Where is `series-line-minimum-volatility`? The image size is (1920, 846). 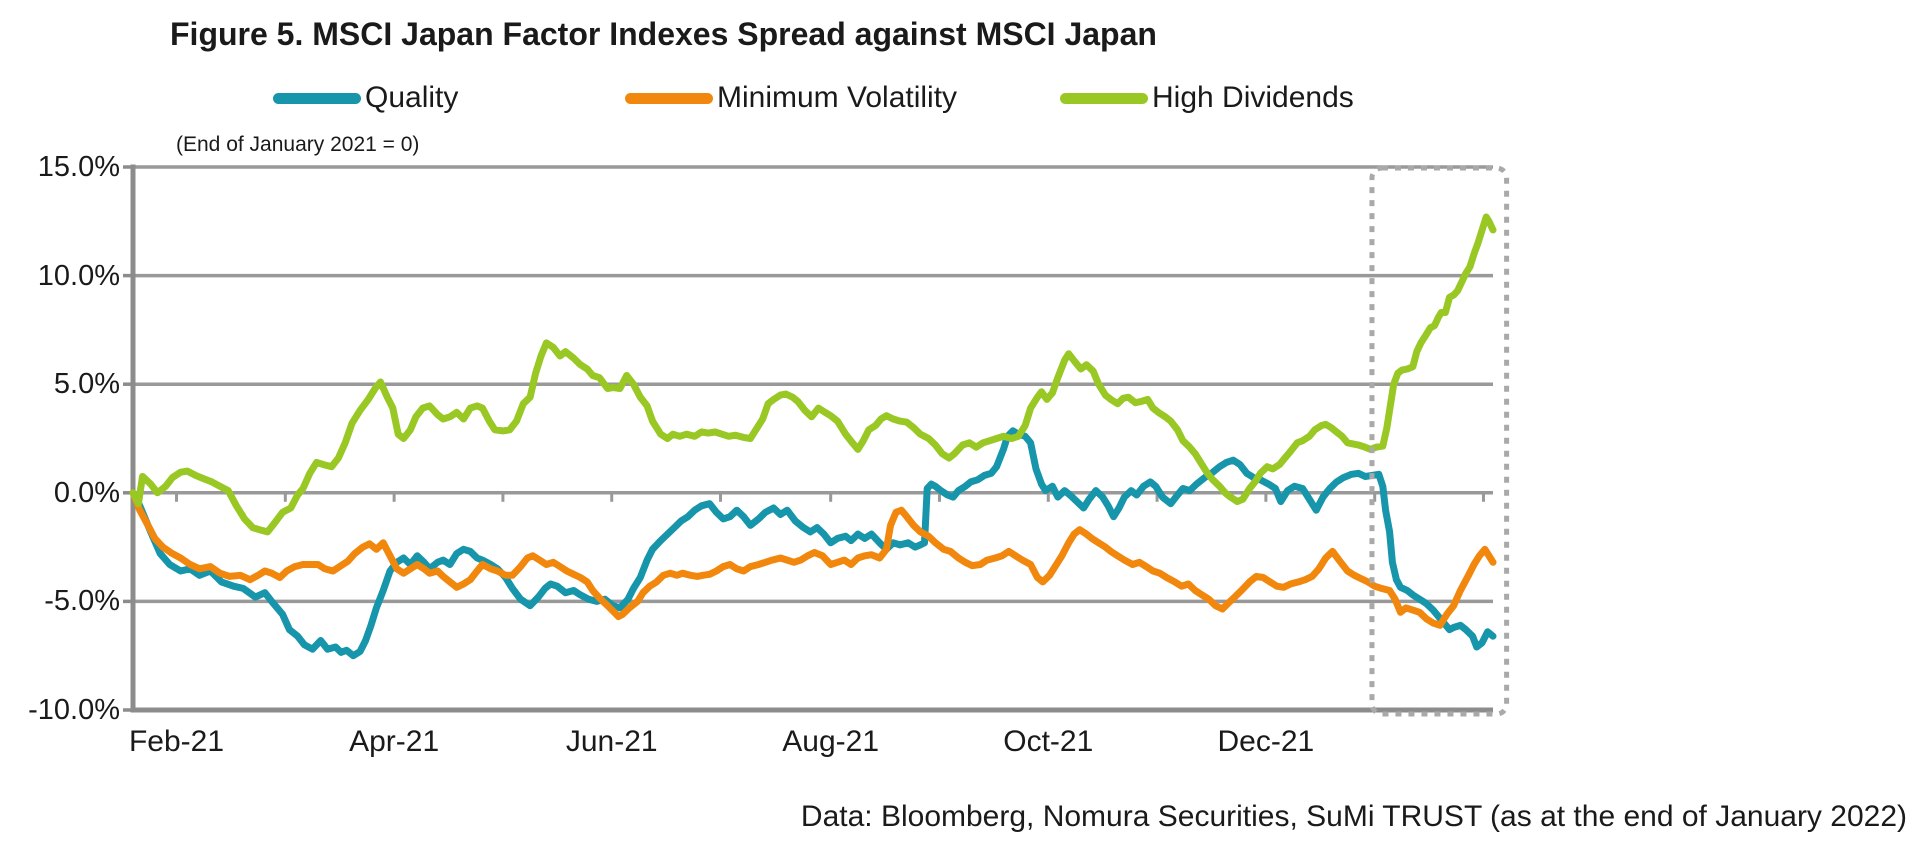
series-line-minimum-volatility is located at coordinates (813, 559).